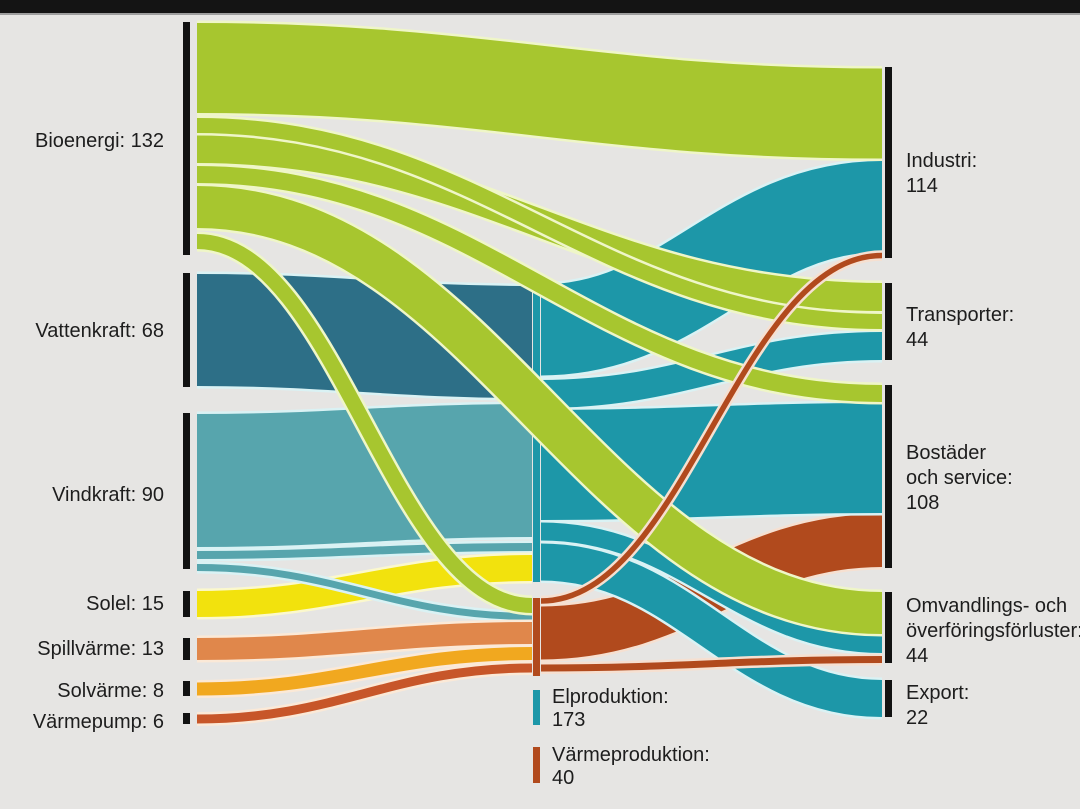 This screenshot has width=1080, height=809. Describe the element at coordinates (100, 649) in the screenshot. I see `node-label-spillvarme: Spillvärme: 13` at that location.